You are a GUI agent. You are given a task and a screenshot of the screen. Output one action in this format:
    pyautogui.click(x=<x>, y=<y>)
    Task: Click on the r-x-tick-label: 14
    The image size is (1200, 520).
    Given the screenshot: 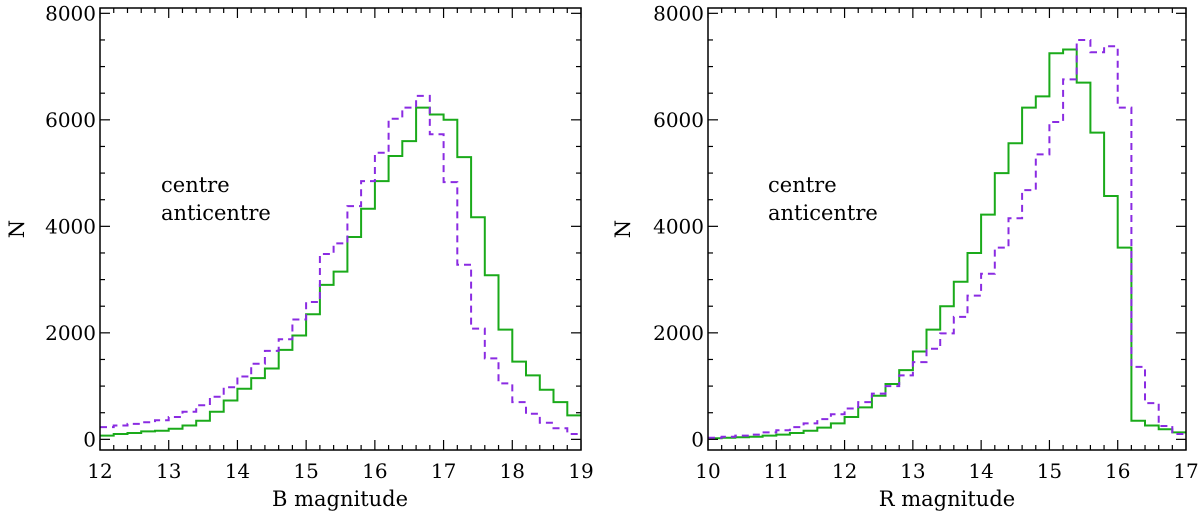 What is the action you would take?
    pyautogui.click(x=980, y=471)
    